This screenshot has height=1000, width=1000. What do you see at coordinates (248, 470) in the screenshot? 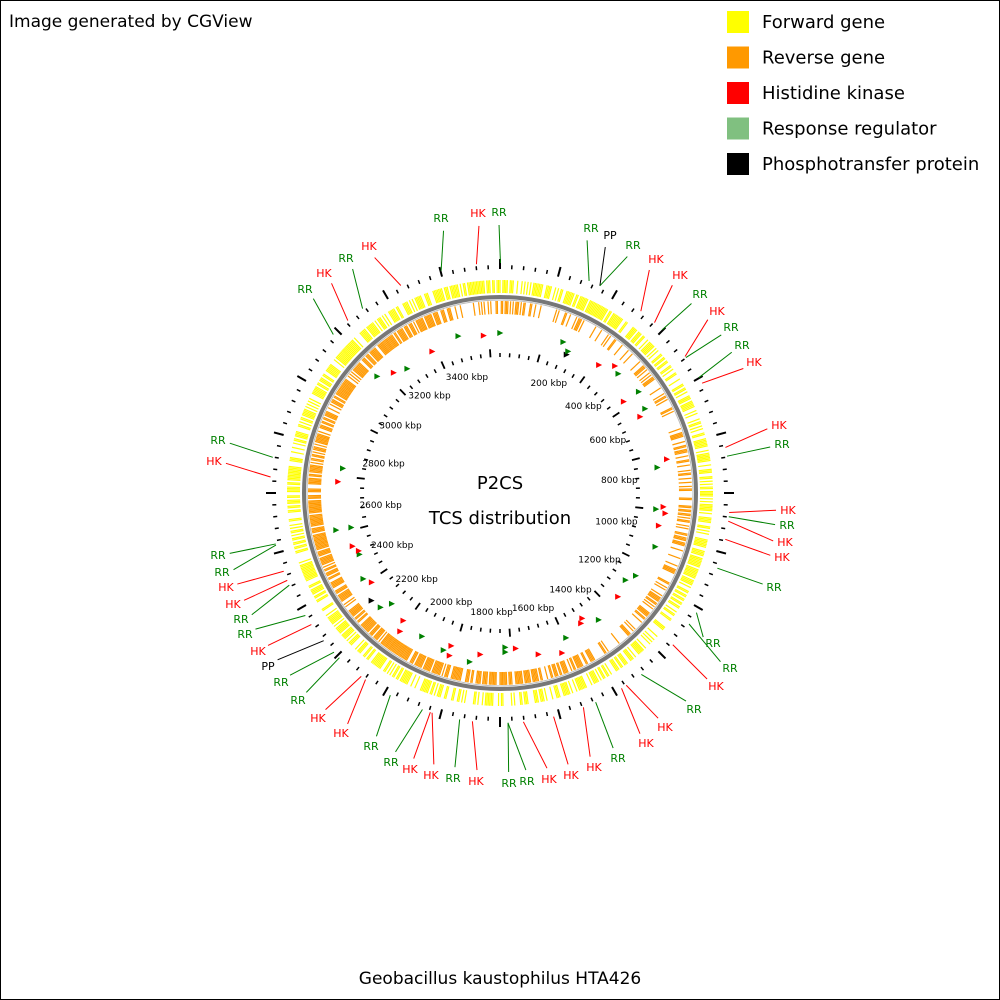
I see `feature-callout` at bounding box center [248, 470].